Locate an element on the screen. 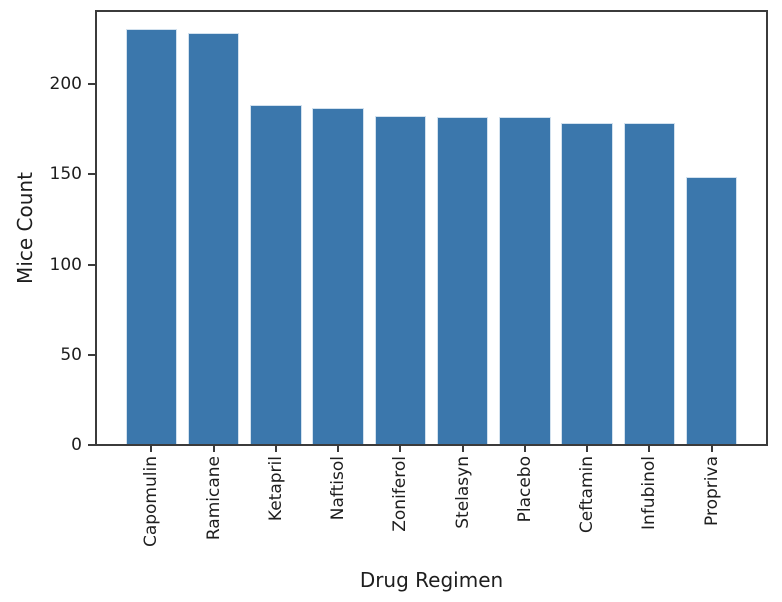 The image size is (782, 602). bar-propriva is located at coordinates (711, 311).